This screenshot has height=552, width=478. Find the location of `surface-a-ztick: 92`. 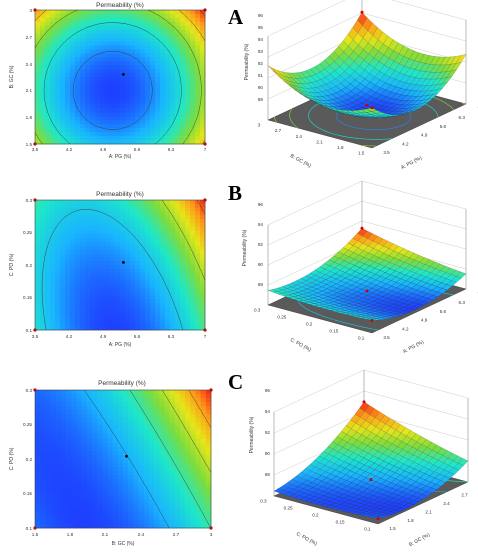

surface-a-ztick: 92 is located at coordinates (261, 63).